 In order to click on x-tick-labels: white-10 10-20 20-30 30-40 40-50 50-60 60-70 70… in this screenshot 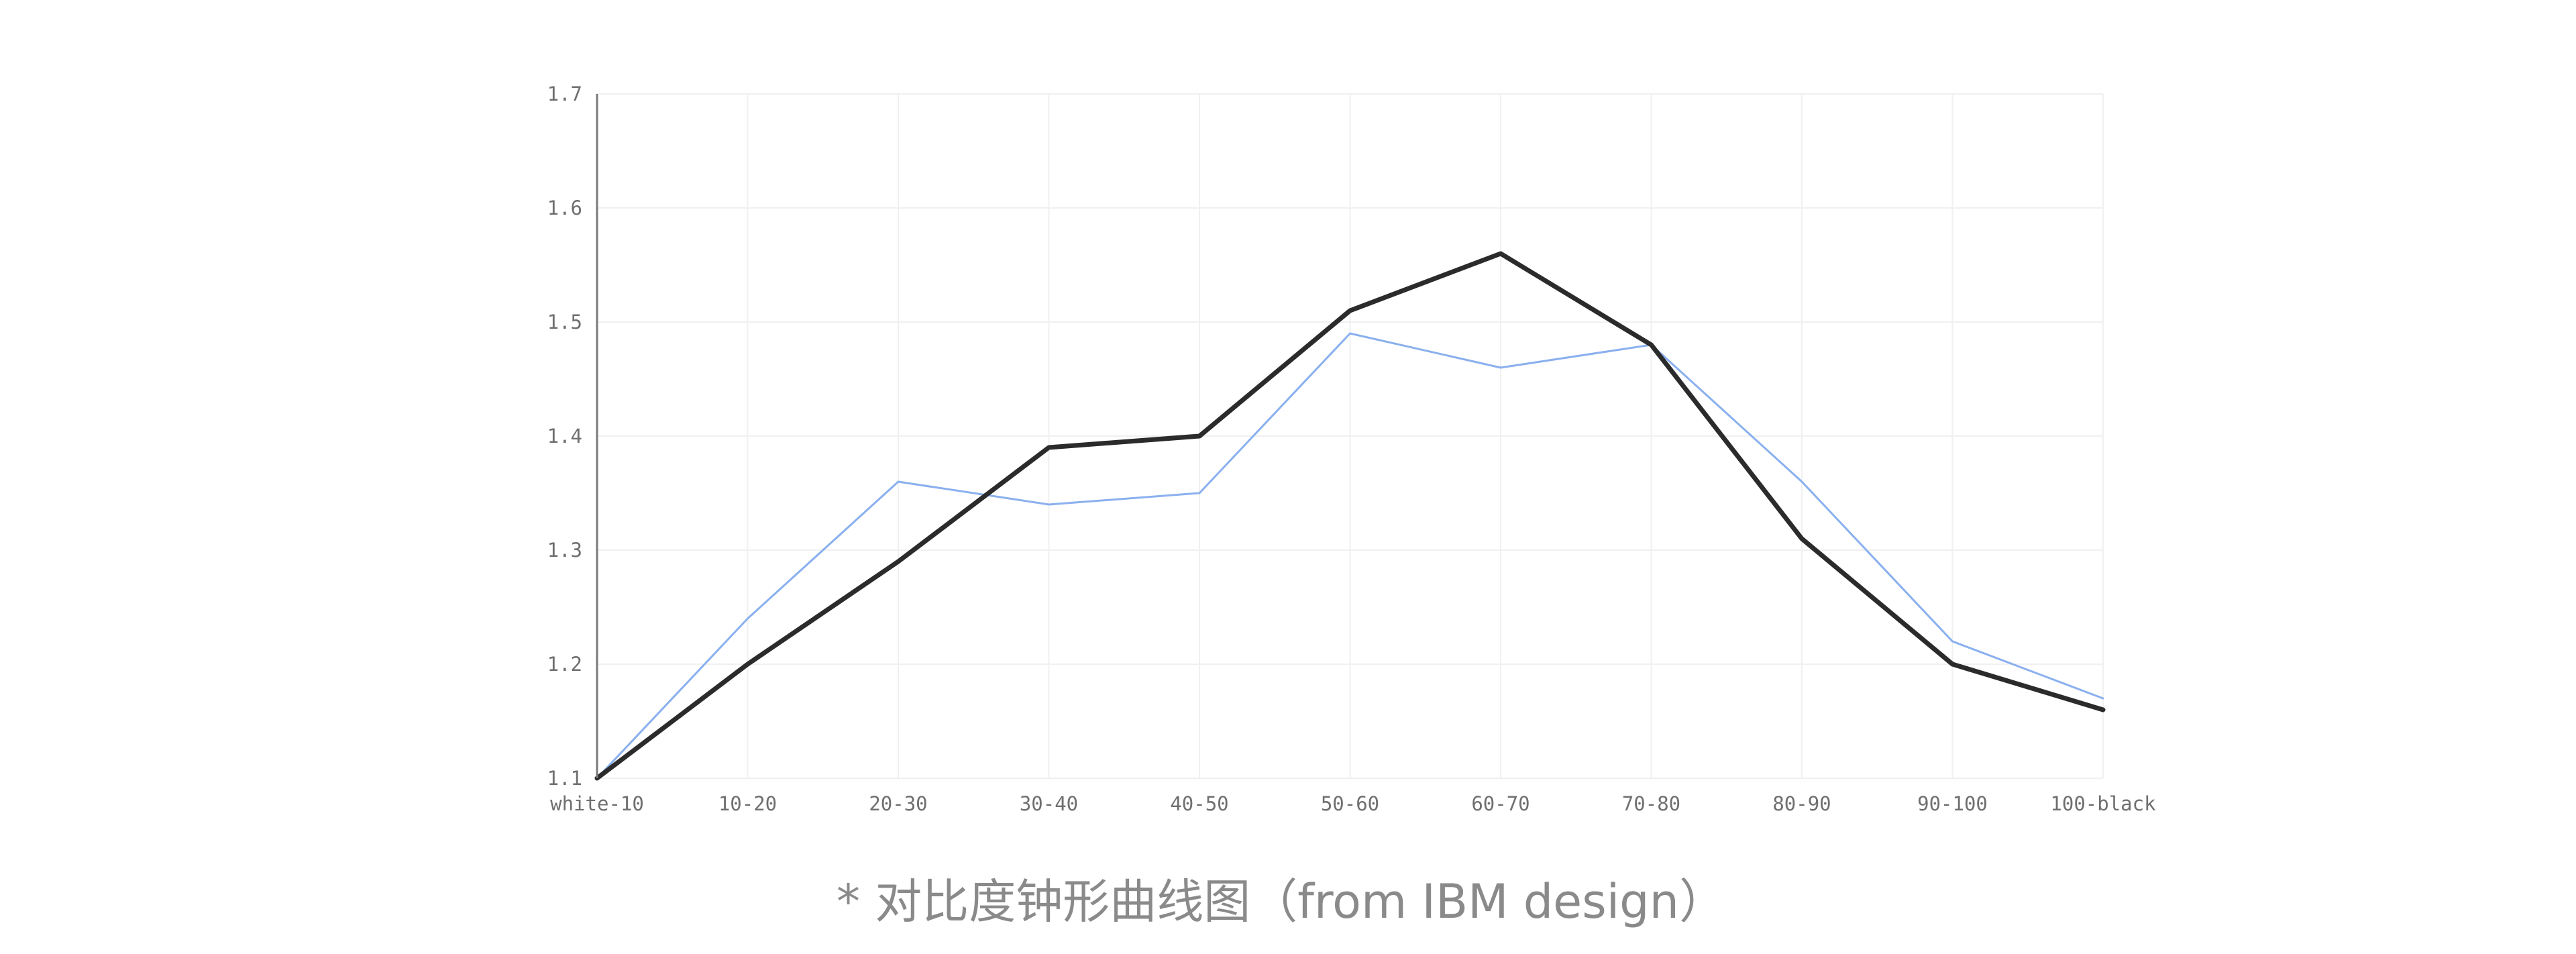, I will do `click(1353, 803)`.